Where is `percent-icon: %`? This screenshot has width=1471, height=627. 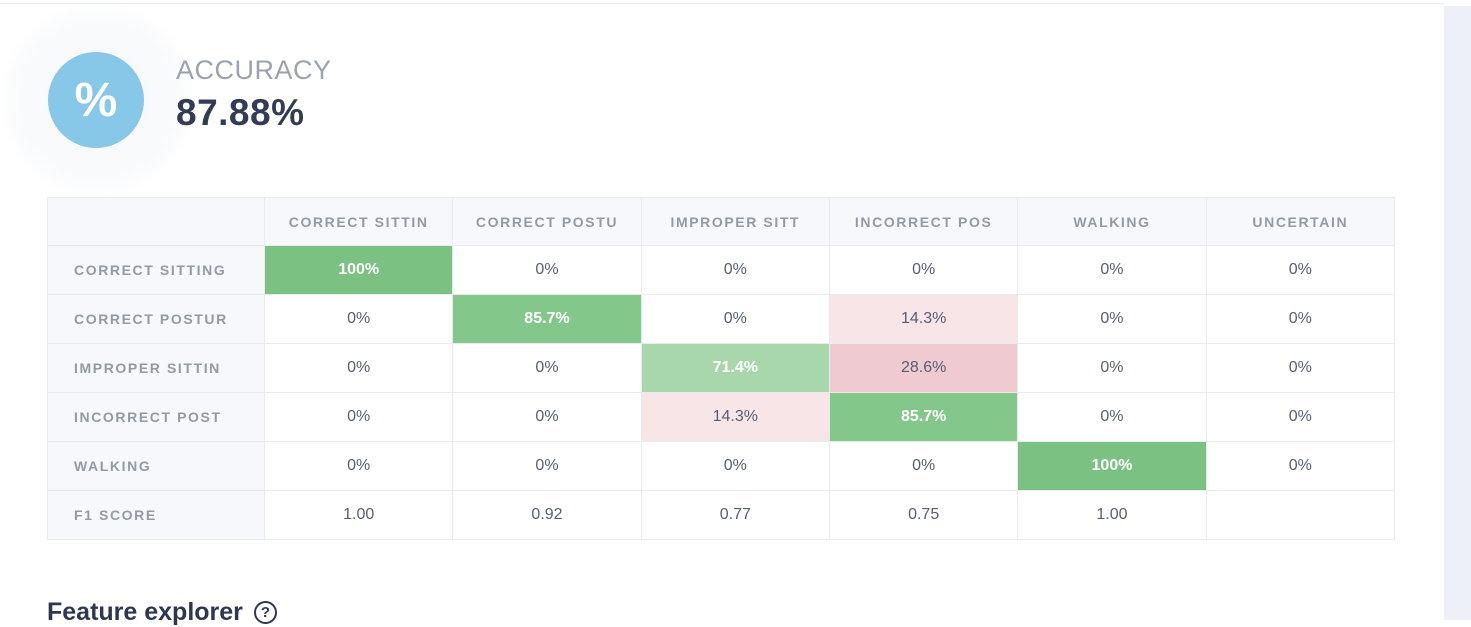 percent-icon: % is located at coordinates (96, 100).